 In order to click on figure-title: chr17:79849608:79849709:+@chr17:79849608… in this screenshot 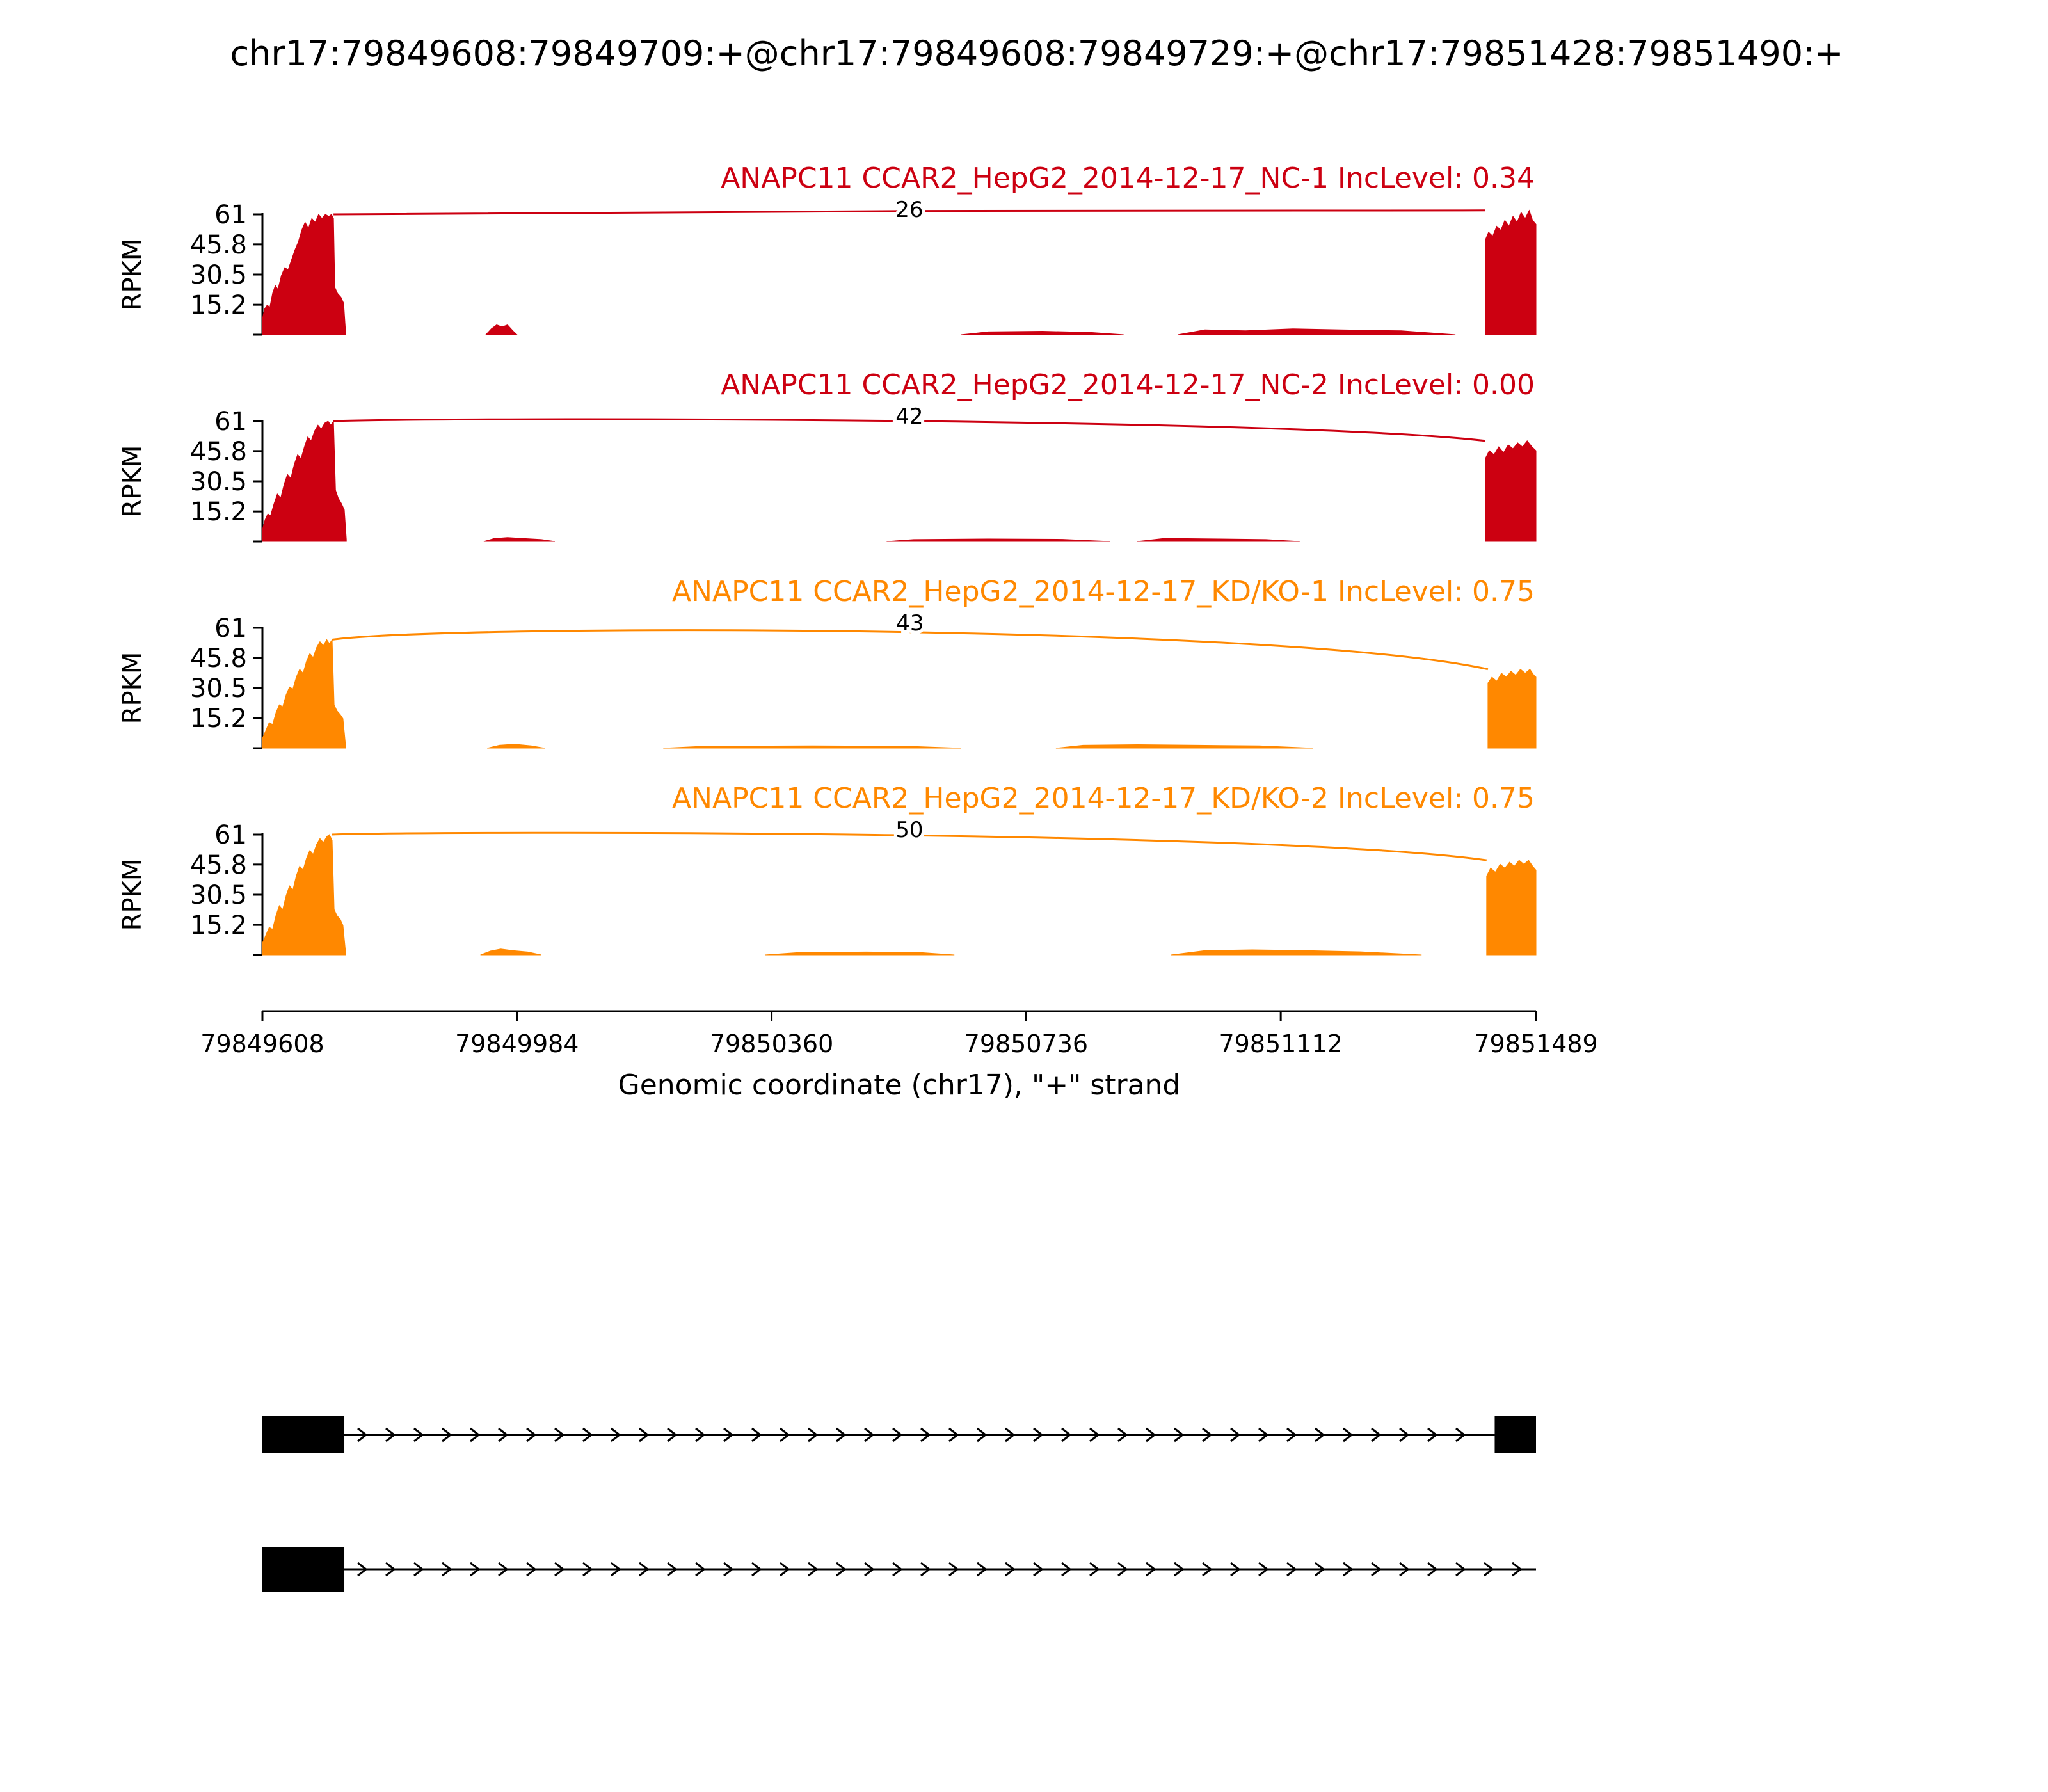, I will do `click(1036, 53)`.